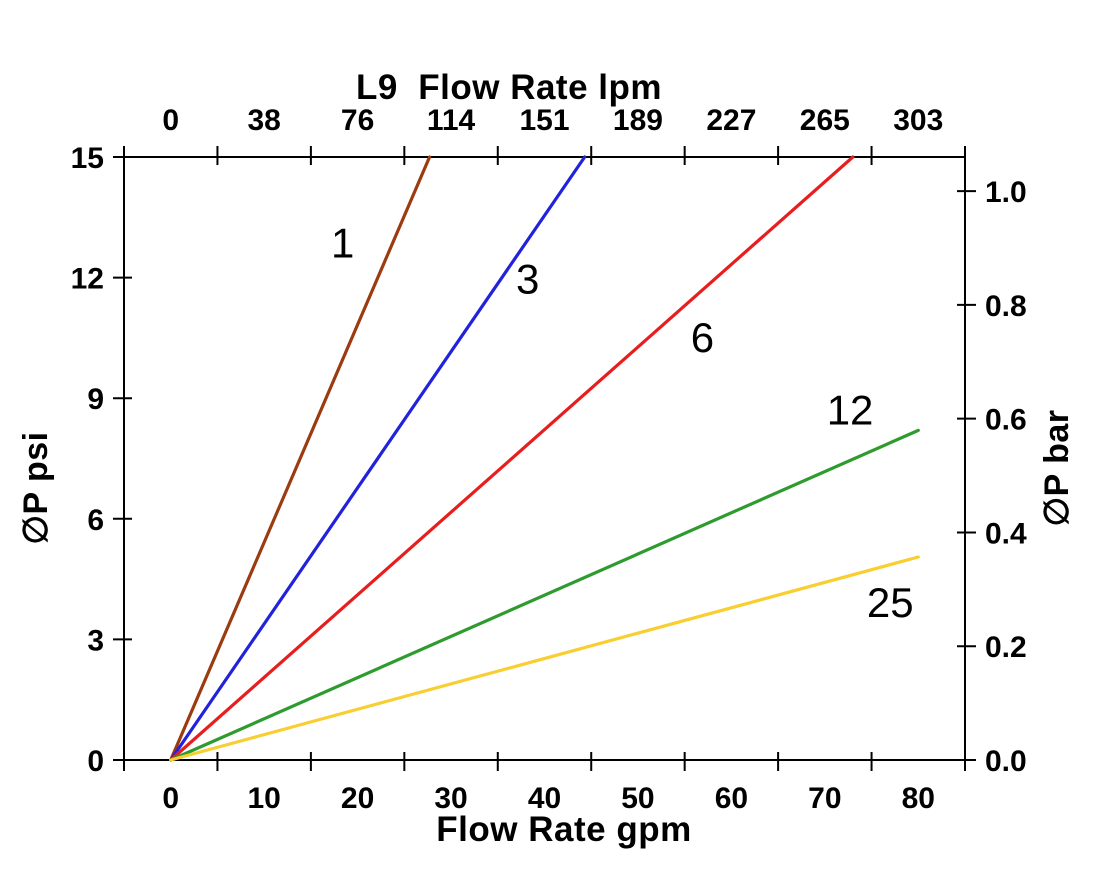 The width and height of the screenshot is (1096, 878). Describe the element at coordinates (1006, 533) in the screenshot. I see `right-axis-tick-label: 0.4` at that location.